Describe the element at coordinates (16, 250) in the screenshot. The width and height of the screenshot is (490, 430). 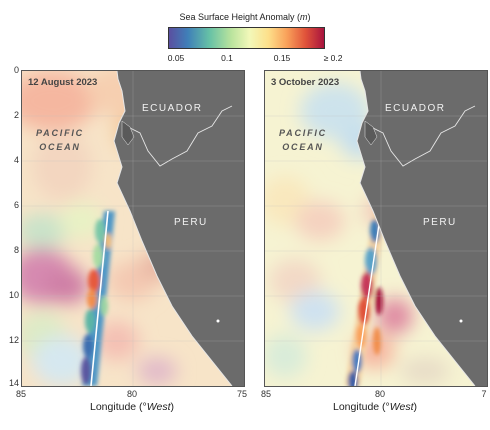
I see `lat-label-8: 8` at that location.